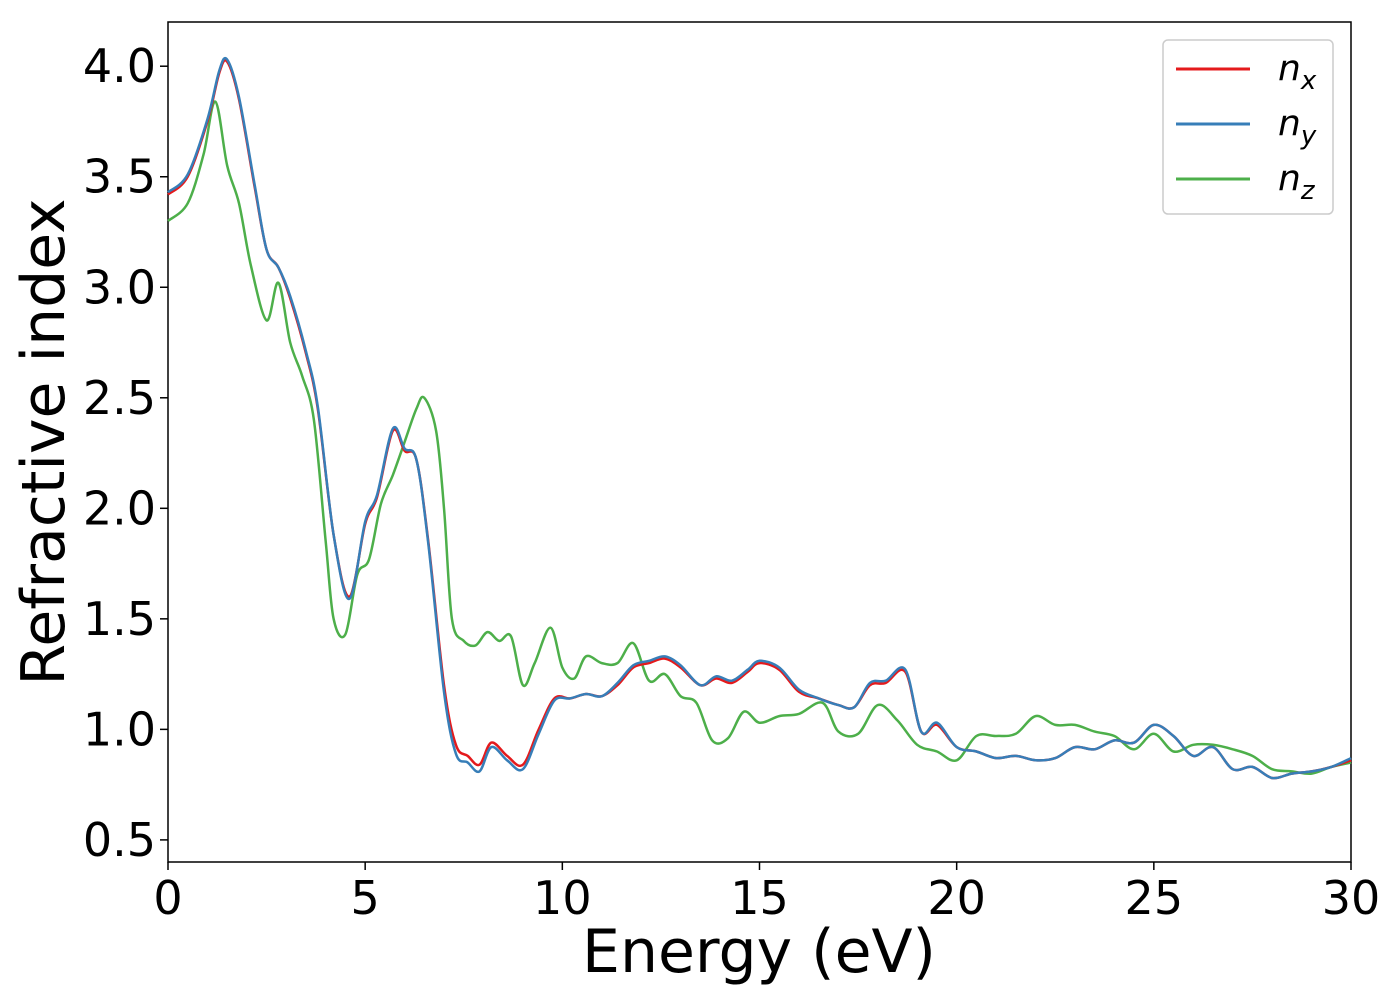  I want to click on legend-subscript: z, so click(1308, 191).